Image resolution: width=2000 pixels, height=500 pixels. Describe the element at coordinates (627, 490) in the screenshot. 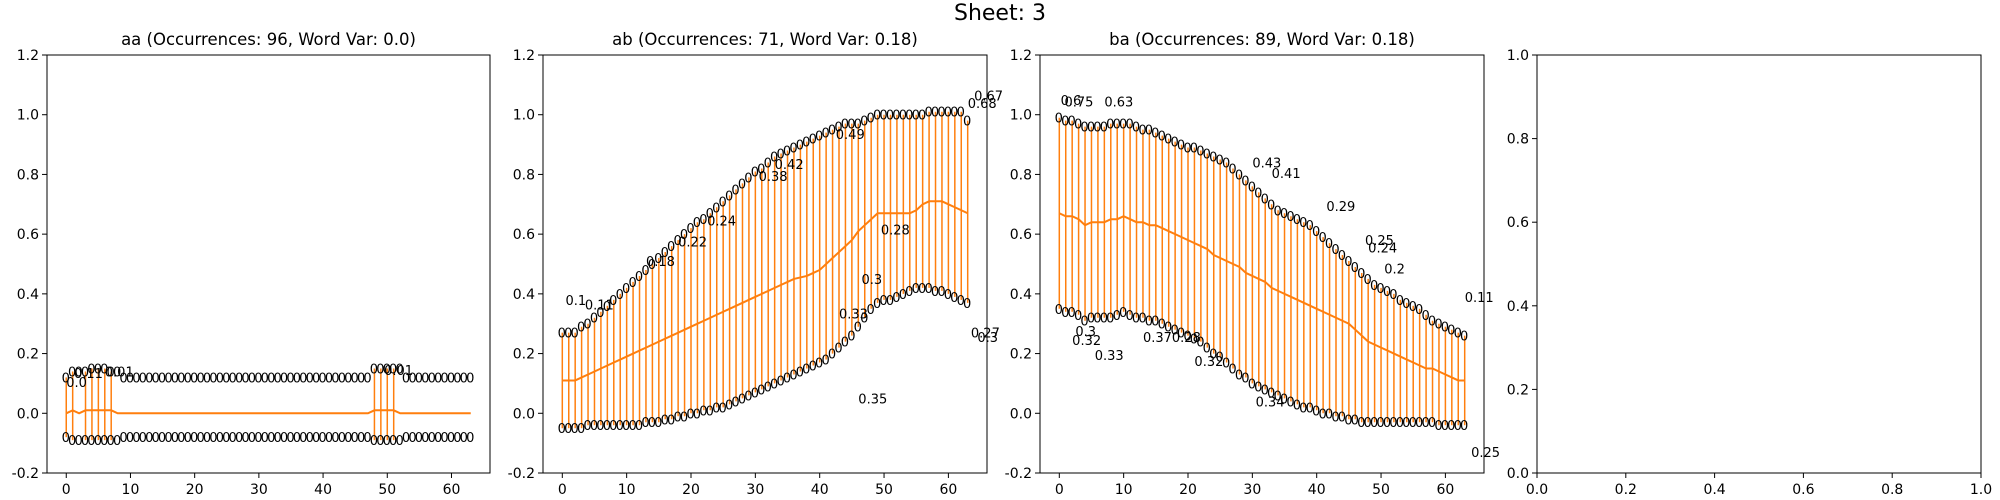

I see `x-tick-label: 10` at that location.